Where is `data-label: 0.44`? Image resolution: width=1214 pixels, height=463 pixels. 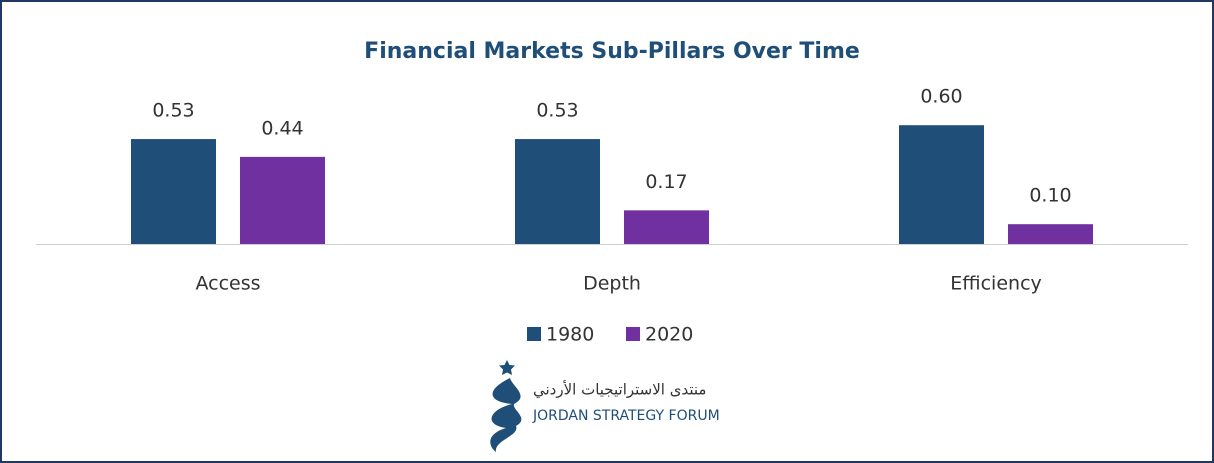 data-label: 0.44 is located at coordinates (282, 128).